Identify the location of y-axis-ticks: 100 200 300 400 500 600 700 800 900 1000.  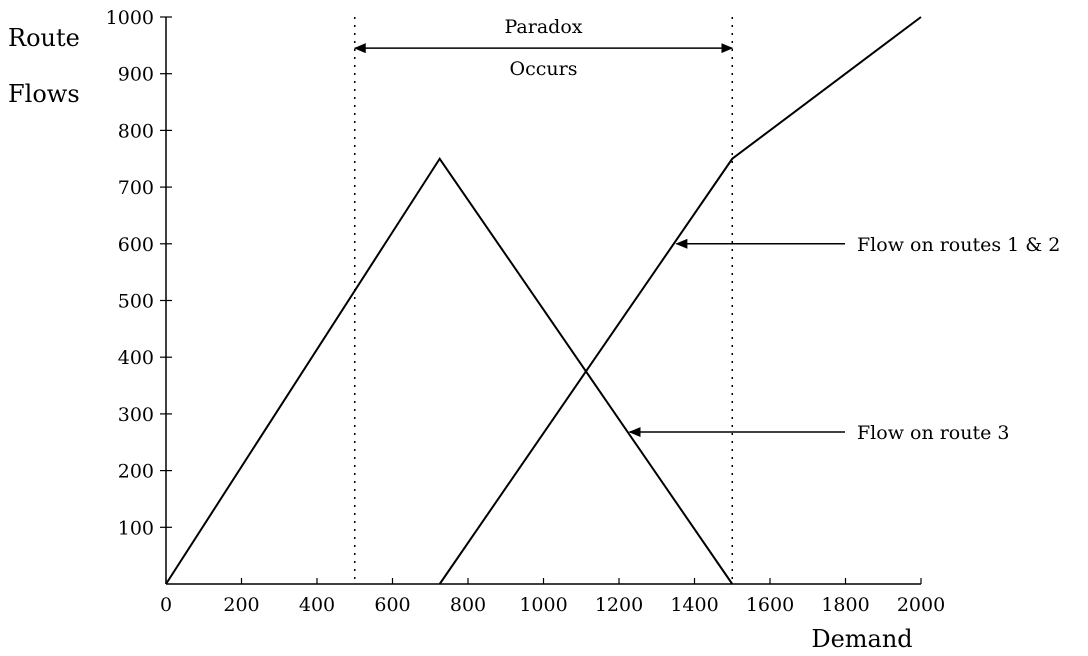
(139, 273).